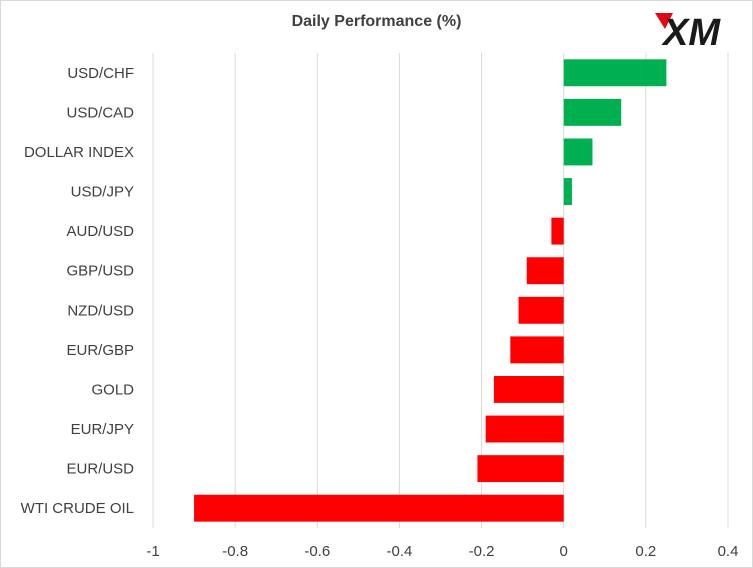  What do you see at coordinates (100, 112) in the screenshot?
I see `category-label: USD/CAD` at bounding box center [100, 112].